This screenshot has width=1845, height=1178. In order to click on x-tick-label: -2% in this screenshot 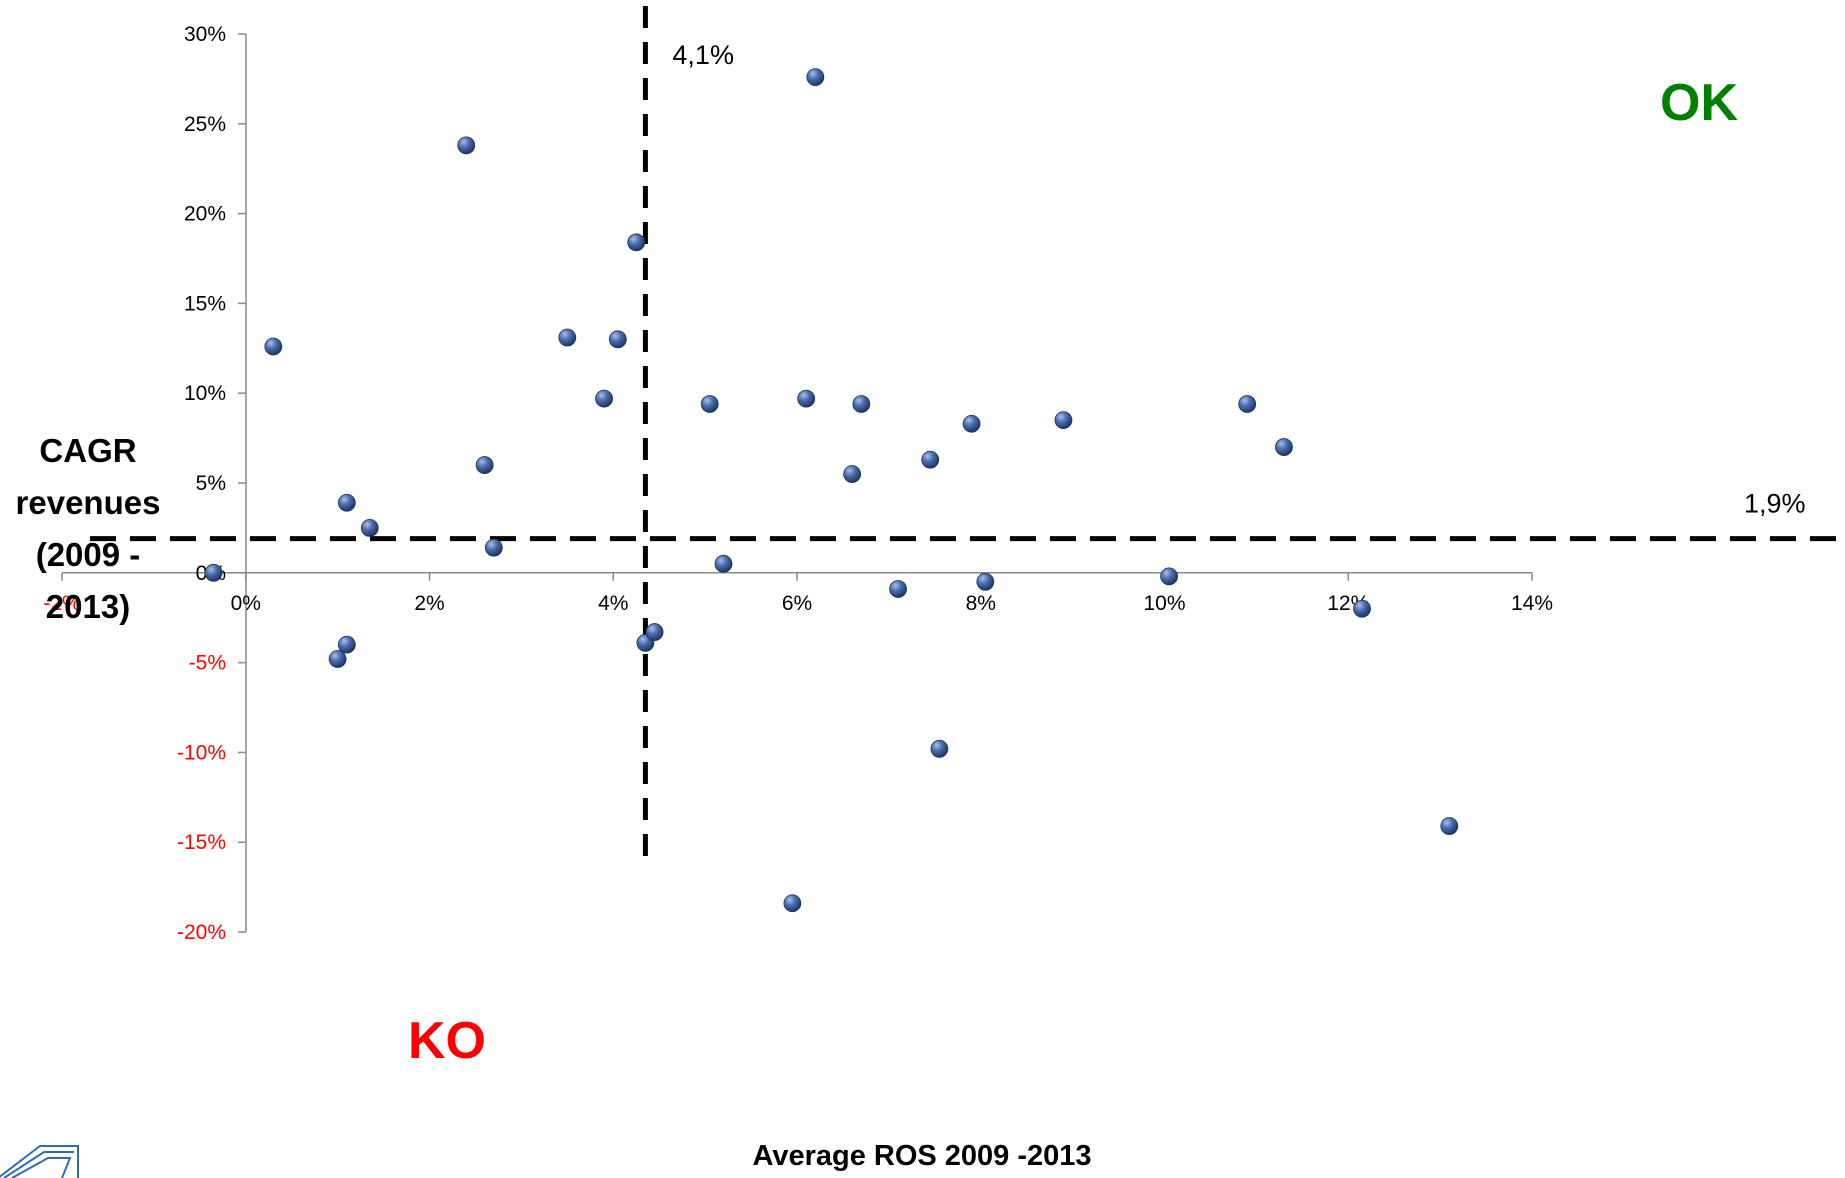, I will do `click(61, 603)`.